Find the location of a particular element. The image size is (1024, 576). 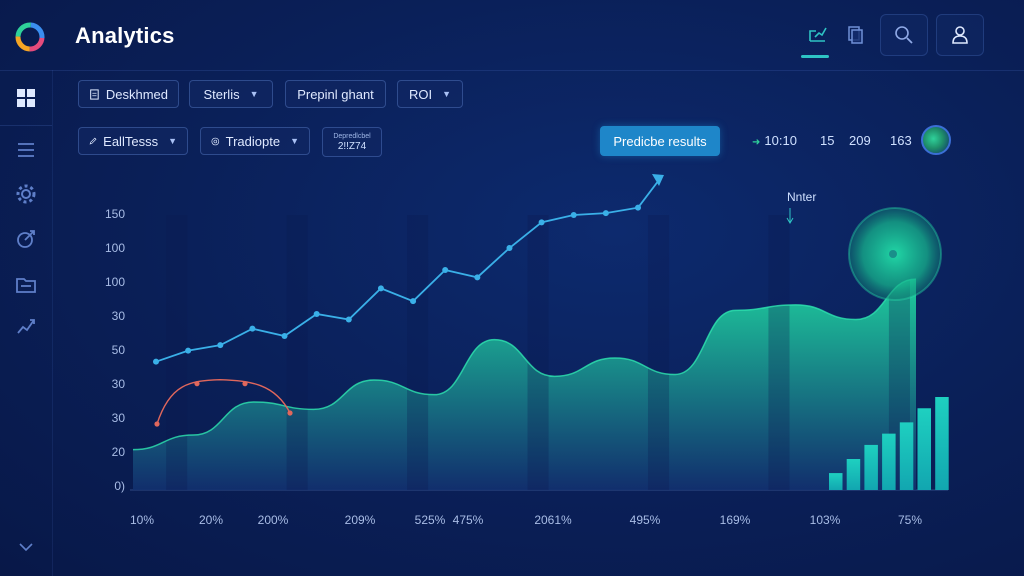

chart-growth-icon is located at coordinates (26, 326).